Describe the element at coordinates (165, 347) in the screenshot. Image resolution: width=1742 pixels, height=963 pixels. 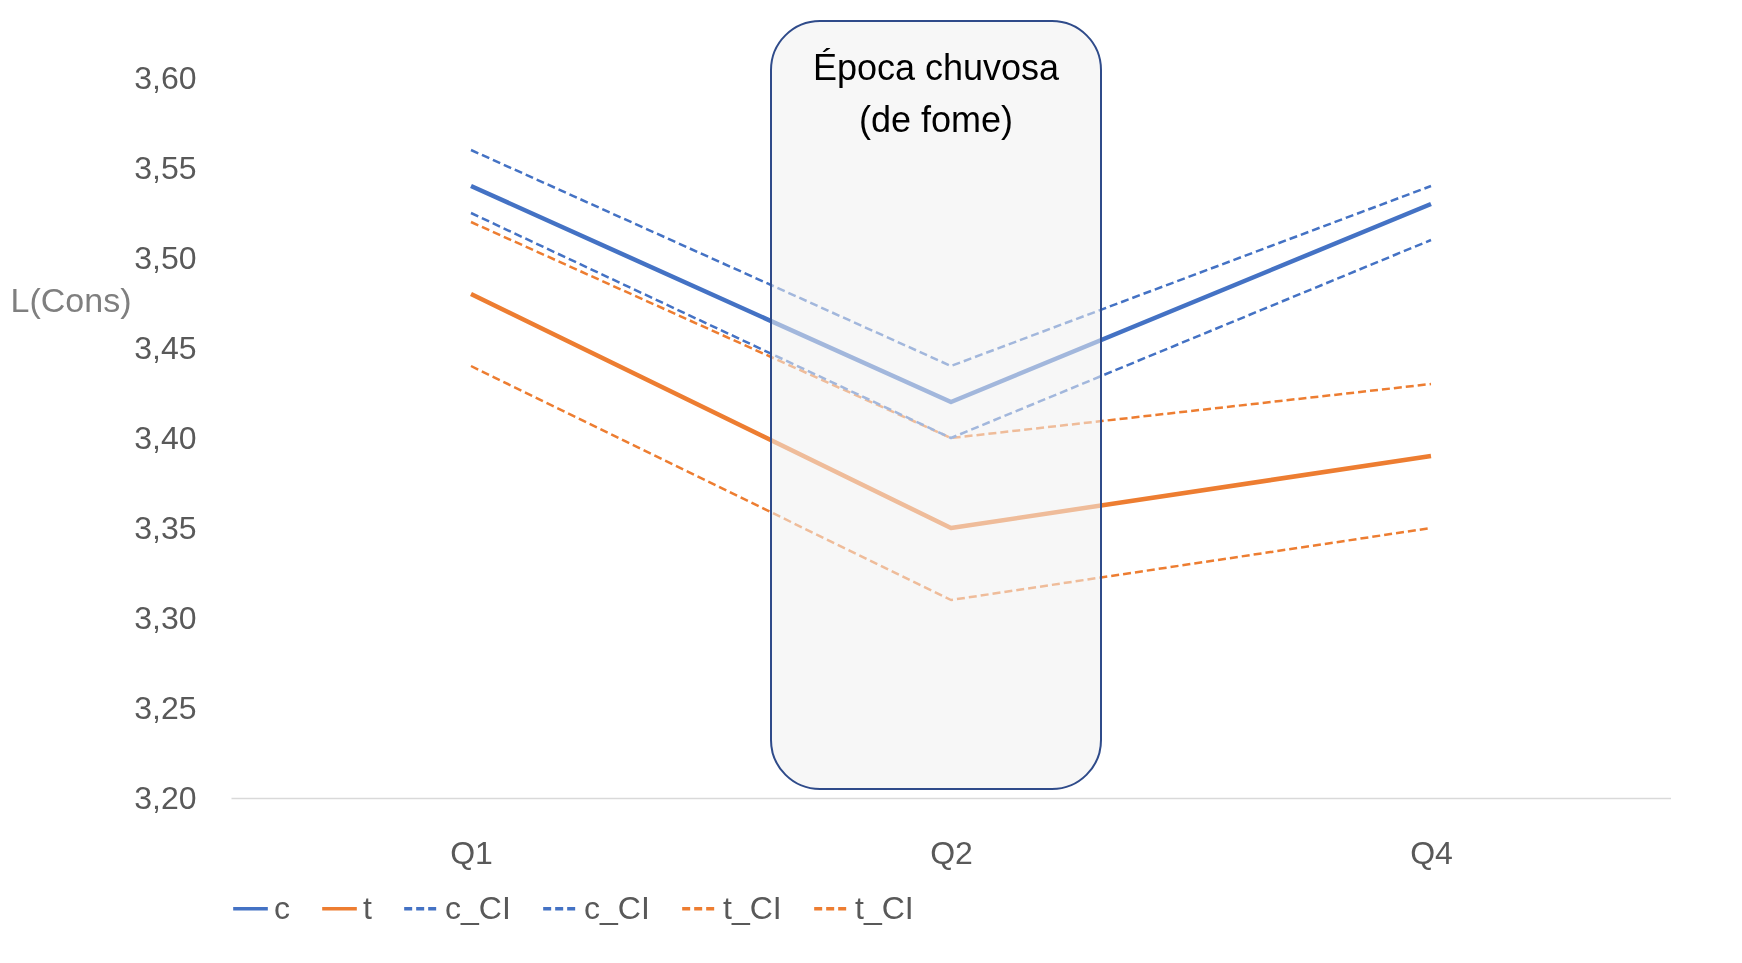
I see `y-tick-label: 3,45` at that location.